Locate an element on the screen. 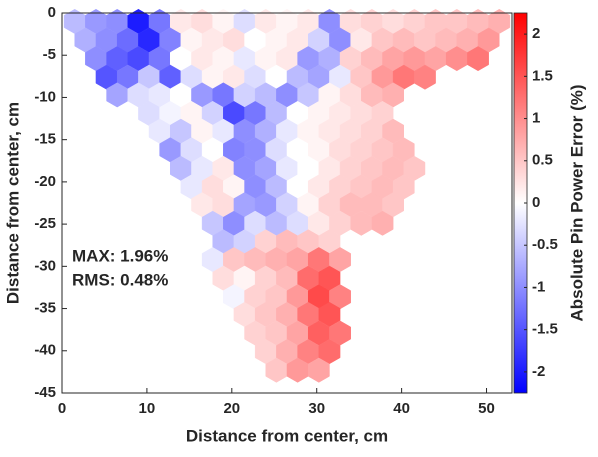  colorbar-label: Absolute Pin Power Error (%) is located at coordinates (576, 202).